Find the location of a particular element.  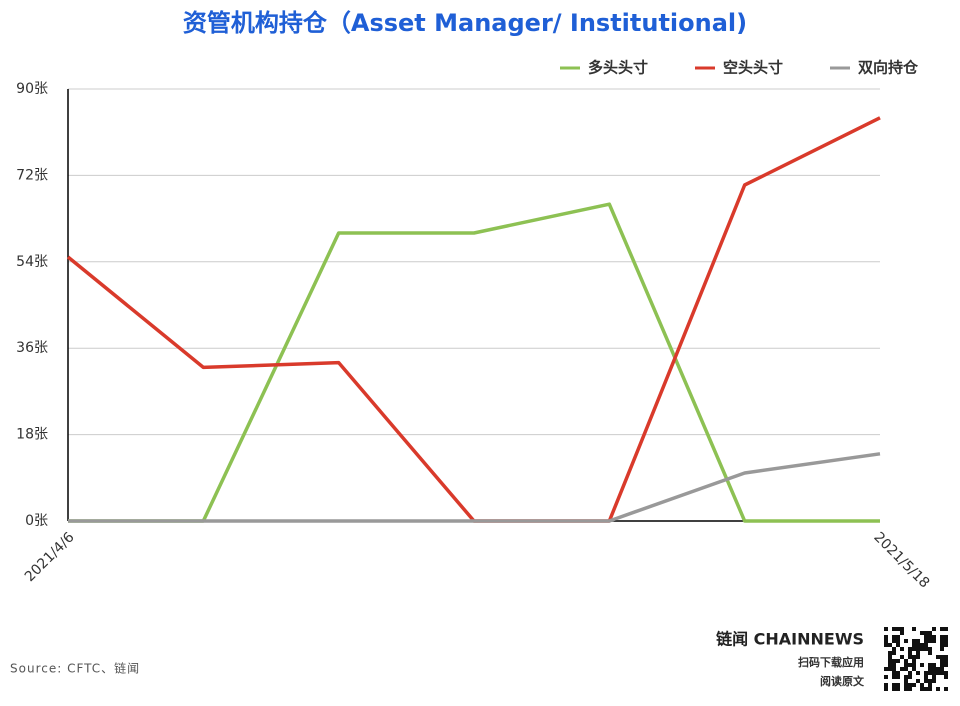

y-tick-label: 18张 is located at coordinates (32, 435).